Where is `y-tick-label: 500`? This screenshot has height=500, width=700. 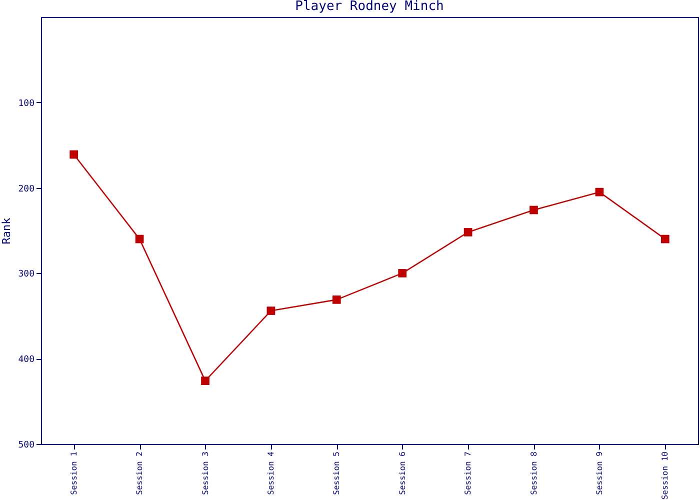
y-tick-label: 500 is located at coordinates (26, 445).